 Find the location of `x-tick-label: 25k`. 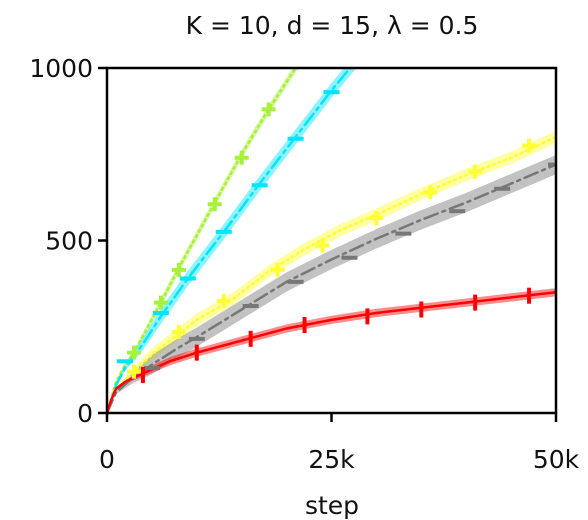

x-tick-label: 25k is located at coordinates (331, 459).